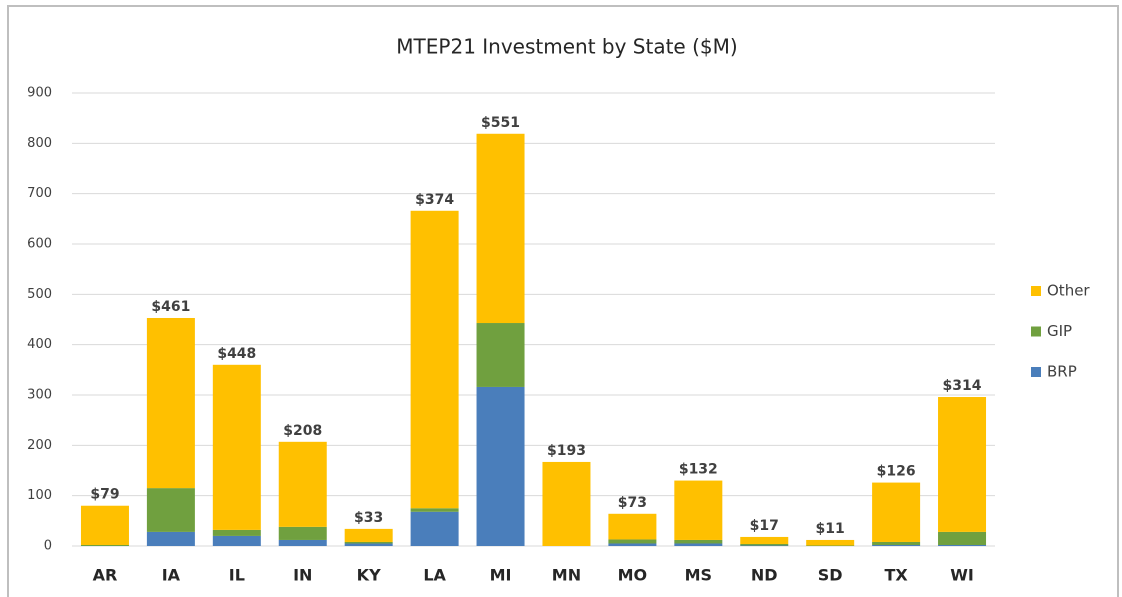  What do you see at coordinates (962, 575) in the screenshot?
I see `x-tick-label: WI` at bounding box center [962, 575].